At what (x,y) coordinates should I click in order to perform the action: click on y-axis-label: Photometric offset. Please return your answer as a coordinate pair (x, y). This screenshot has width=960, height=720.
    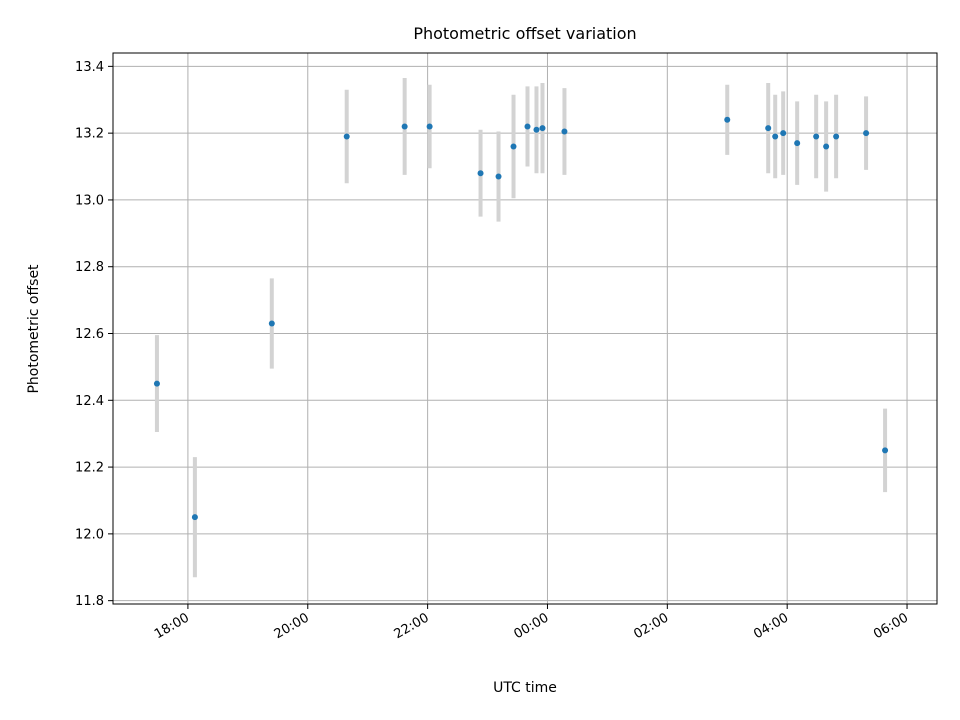
    Looking at the image, I should click on (34, 329).